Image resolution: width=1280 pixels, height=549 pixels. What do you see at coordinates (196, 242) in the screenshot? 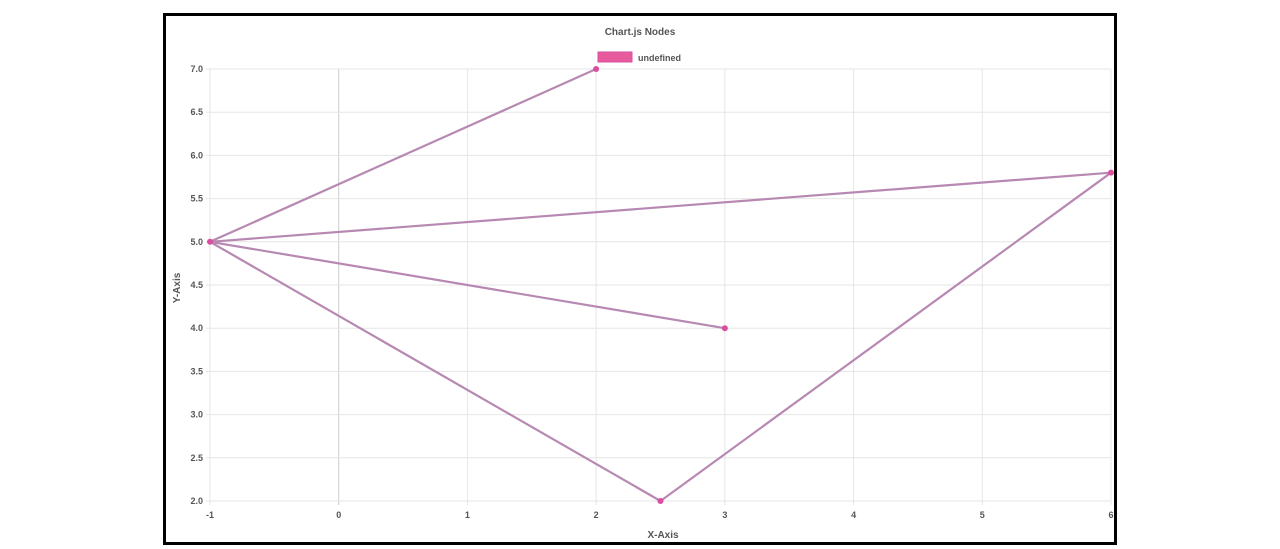
I see `y-tick-label: 5.0` at bounding box center [196, 242].